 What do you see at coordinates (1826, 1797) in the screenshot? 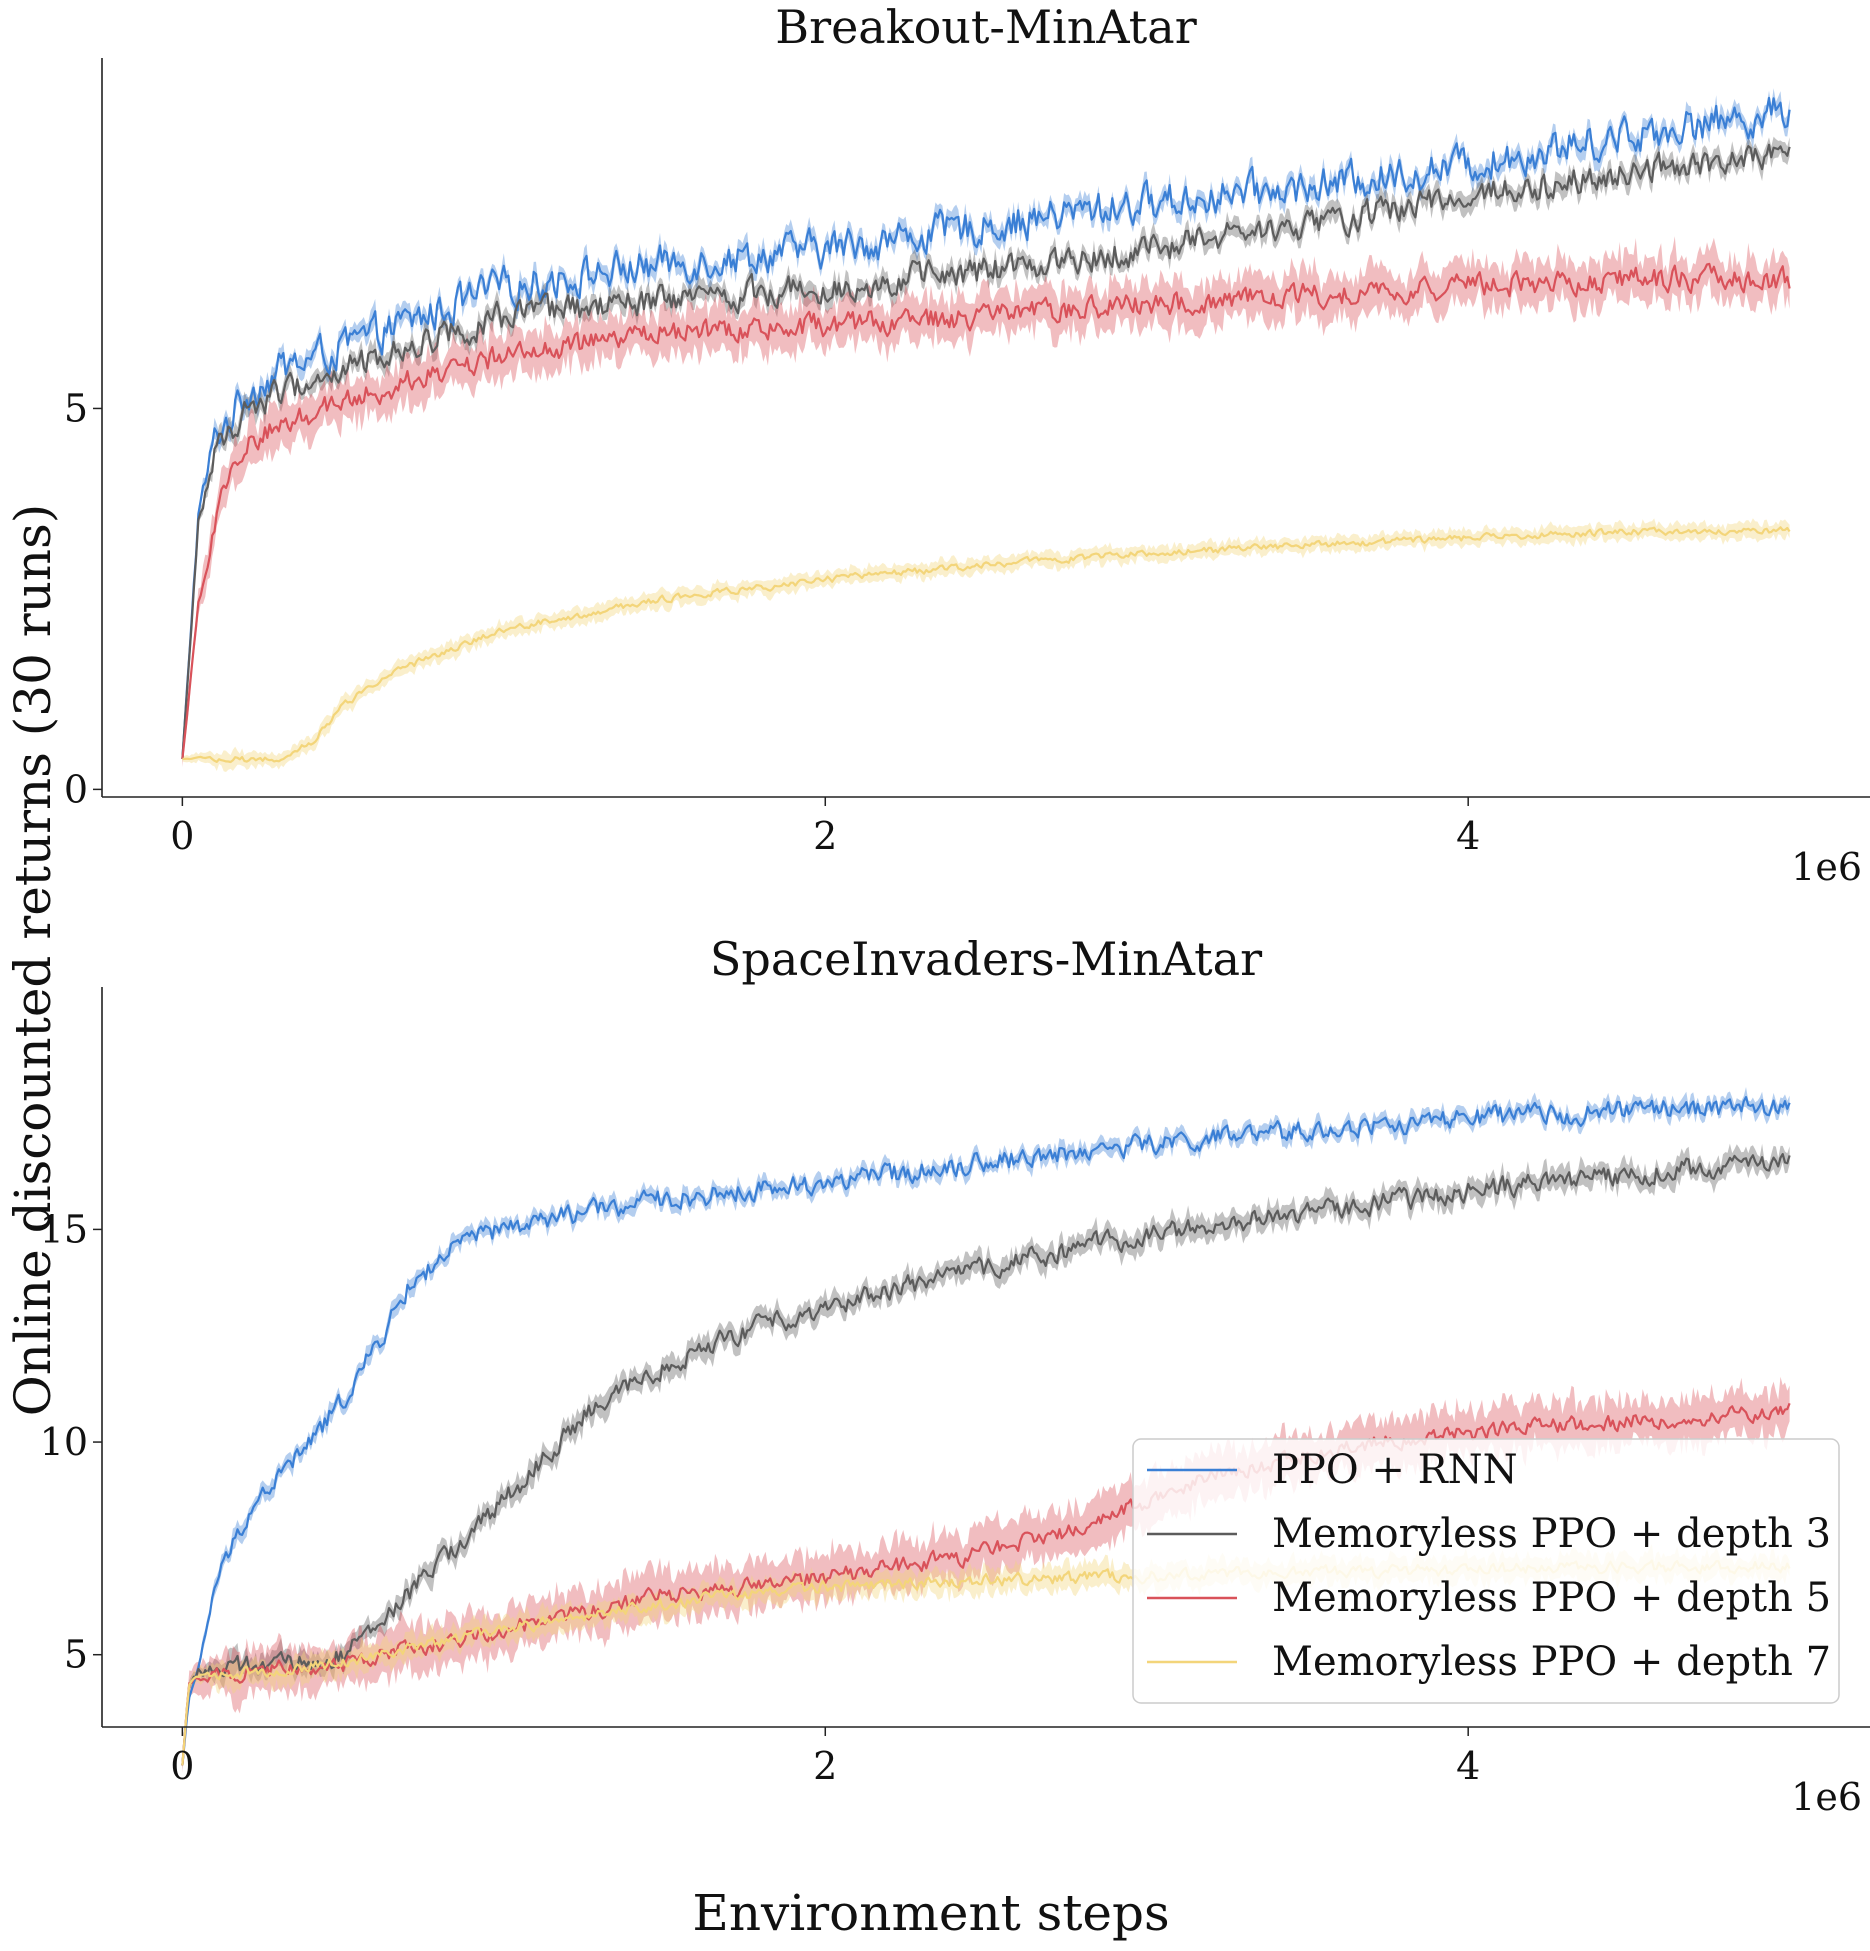
I see `spaceinvaders-x-offset-label: 1e6` at bounding box center [1826, 1797].